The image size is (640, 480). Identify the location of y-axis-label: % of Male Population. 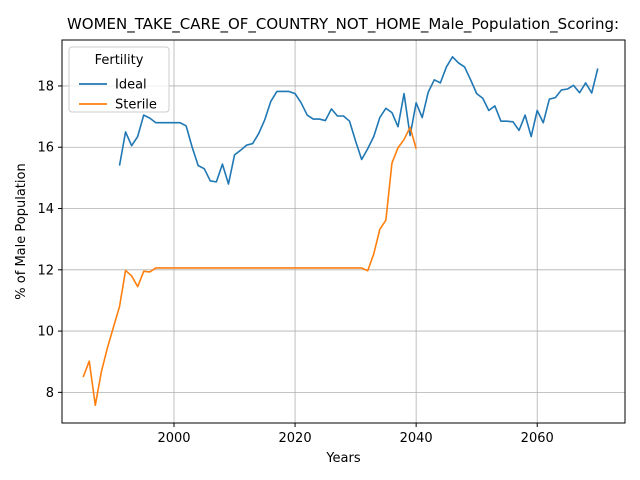
(21, 231).